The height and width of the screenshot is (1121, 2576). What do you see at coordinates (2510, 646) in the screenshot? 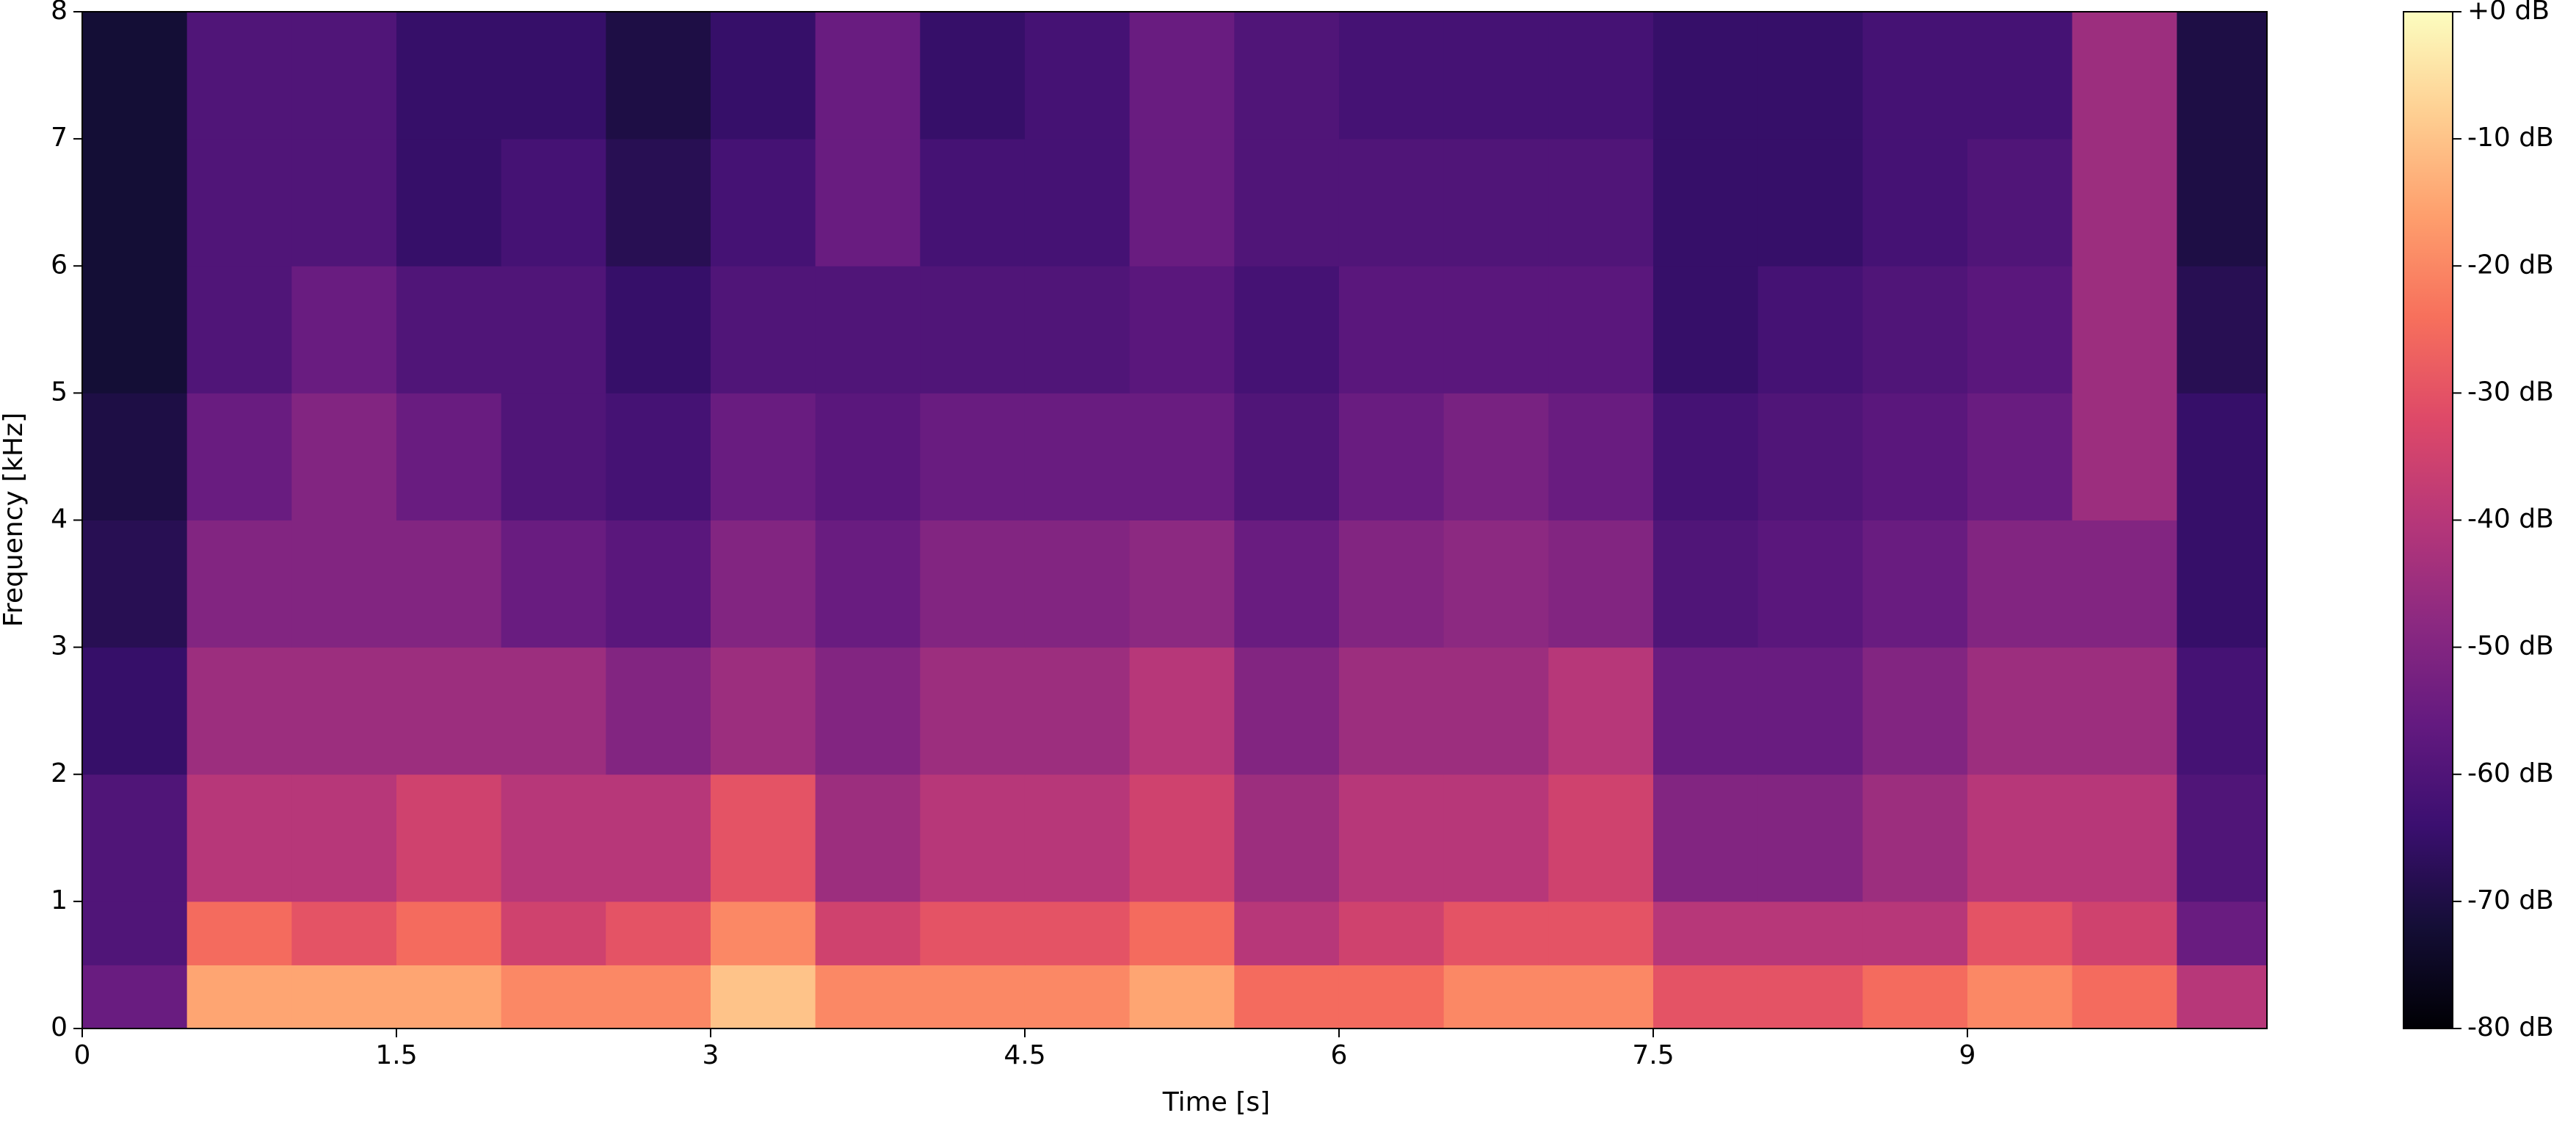
I see `colorbar-tick-label: -50 dB` at bounding box center [2510, 646].